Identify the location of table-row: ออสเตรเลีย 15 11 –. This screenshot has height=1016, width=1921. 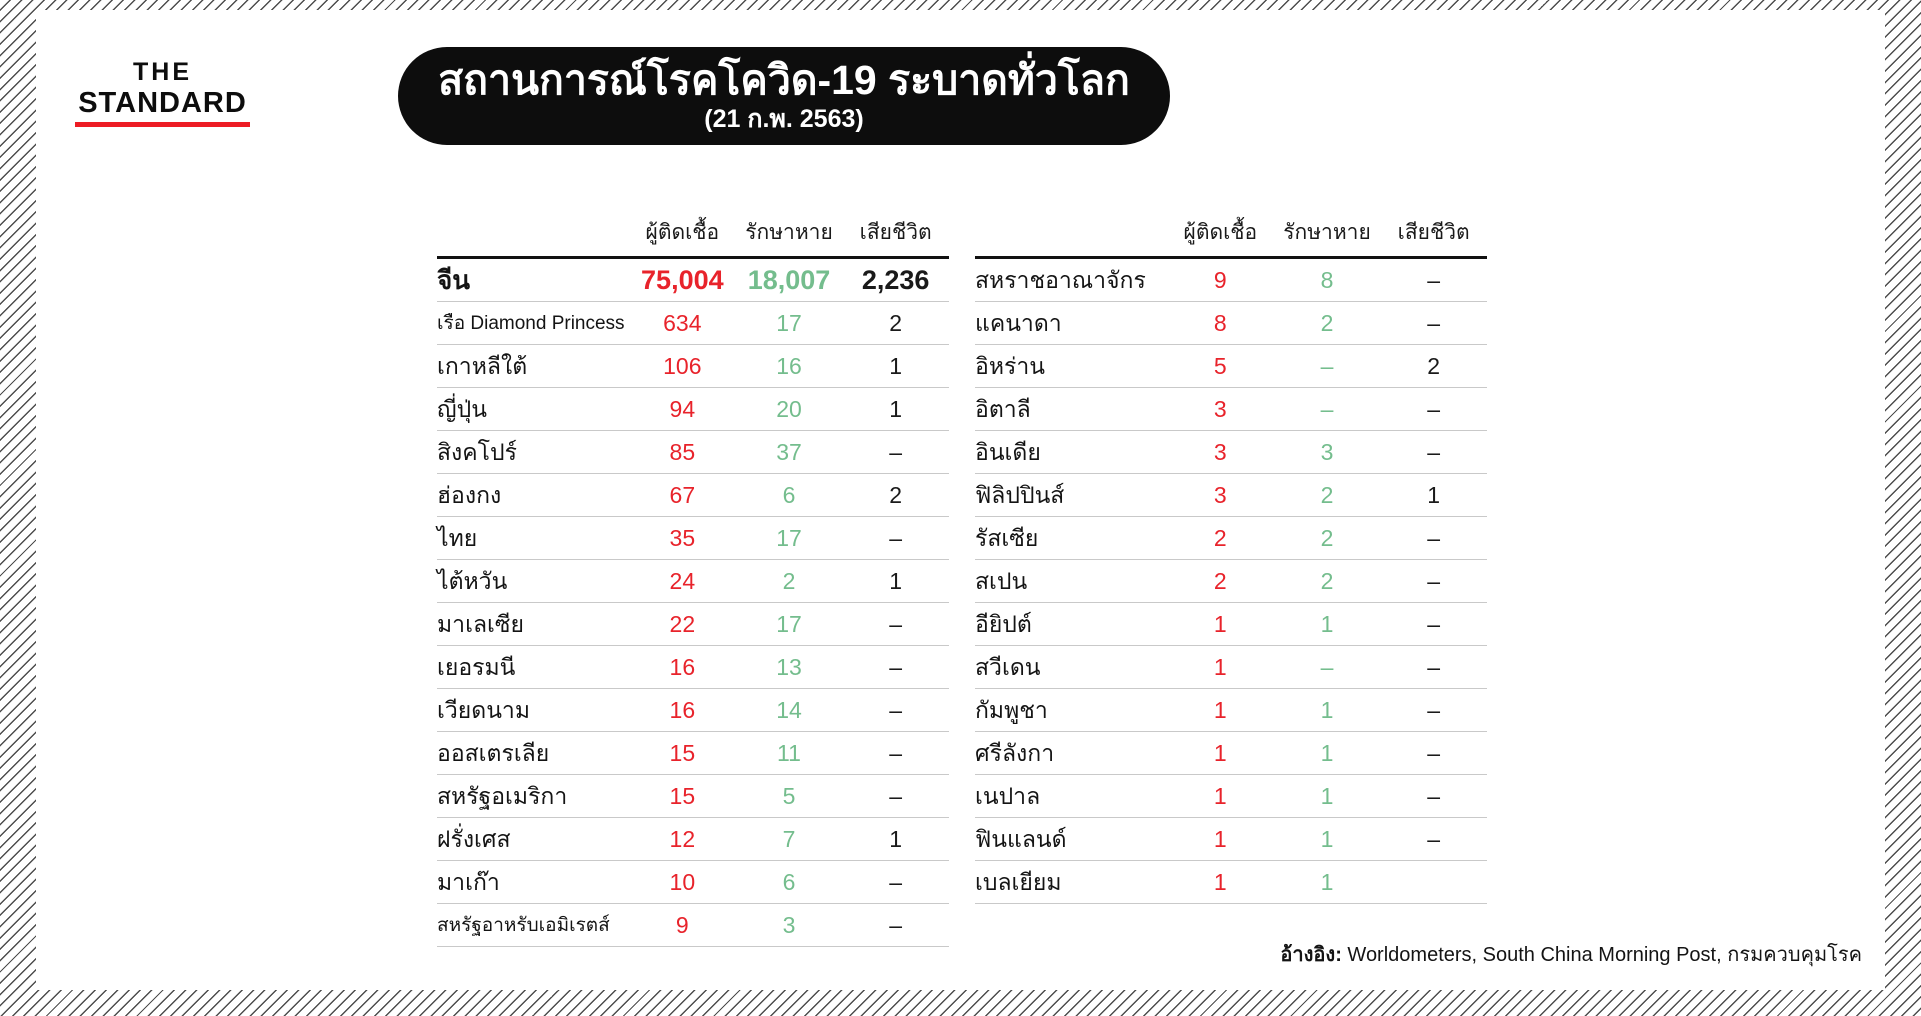
(693, 753).